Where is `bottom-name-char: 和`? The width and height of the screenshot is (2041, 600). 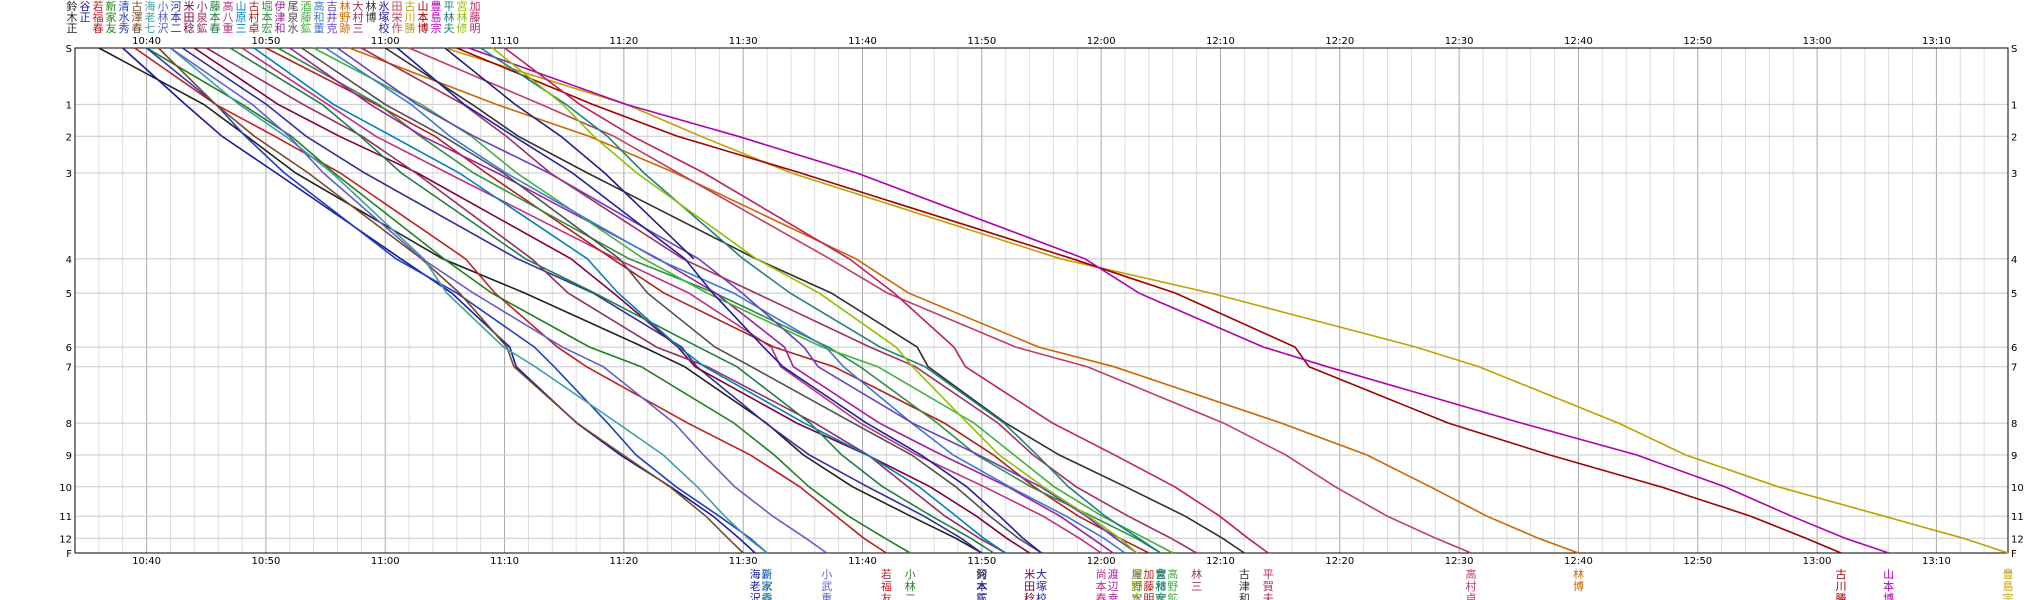
bottom-name-char: 和 is located at coordinates (1160, 586).